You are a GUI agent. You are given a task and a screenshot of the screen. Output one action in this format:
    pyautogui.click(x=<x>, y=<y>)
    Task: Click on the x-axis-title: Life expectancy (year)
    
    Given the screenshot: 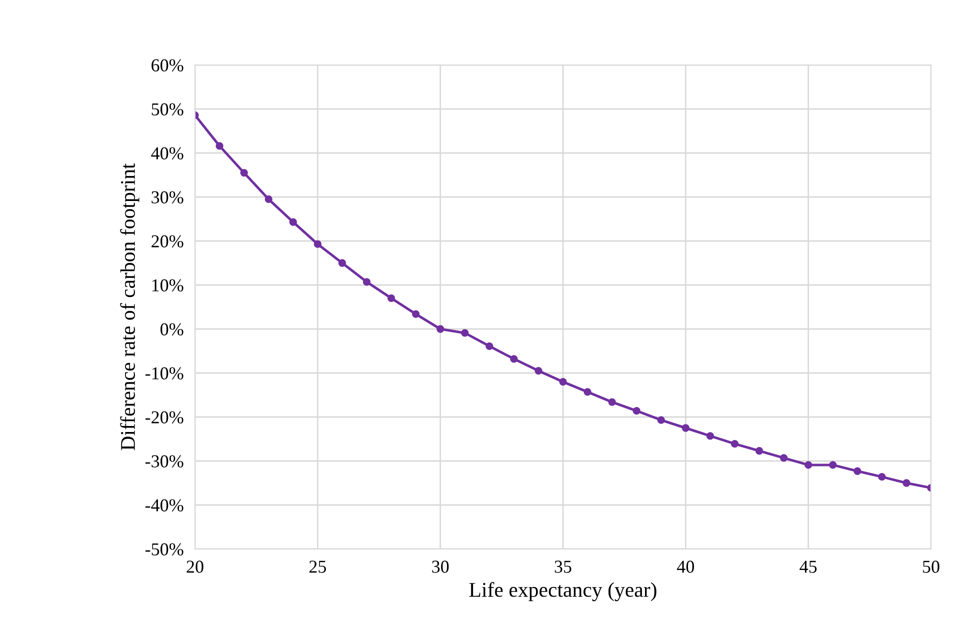 What is the action you would take?
    pyautogui.click(x=562, y=592)
    